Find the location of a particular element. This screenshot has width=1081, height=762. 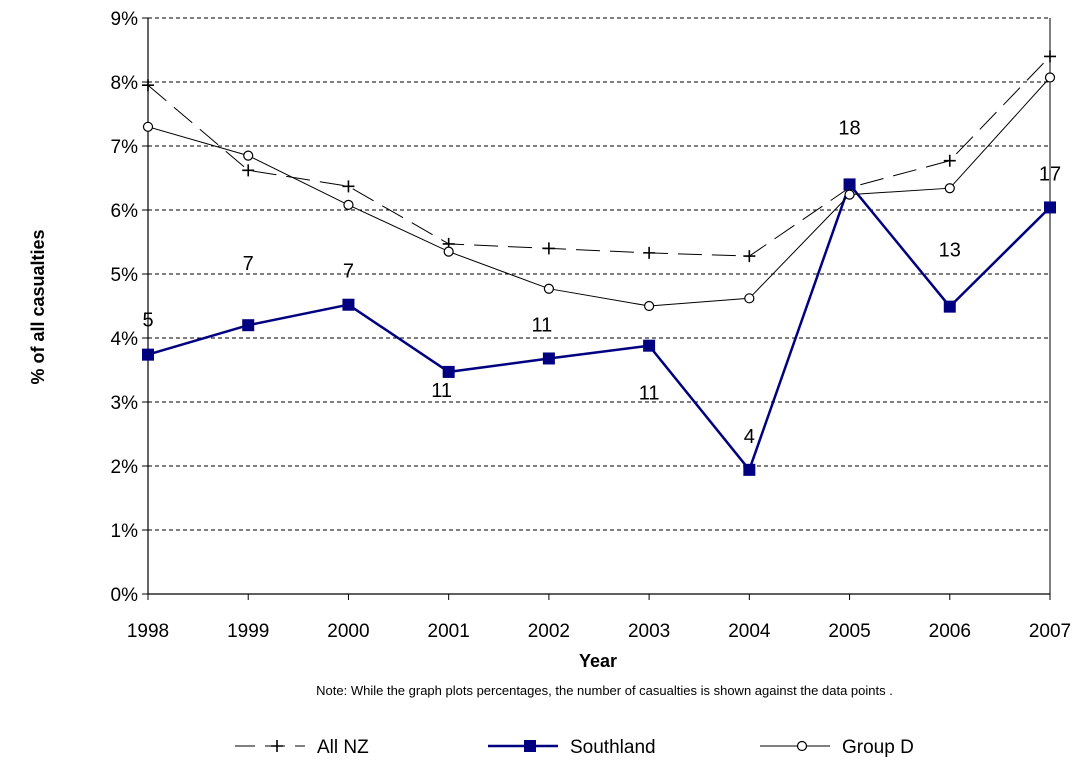

y-tick-labels: 0% 1% 2% 3% 4% 5% 6% 7% 8% 9% is located at coordinates (125, 307).